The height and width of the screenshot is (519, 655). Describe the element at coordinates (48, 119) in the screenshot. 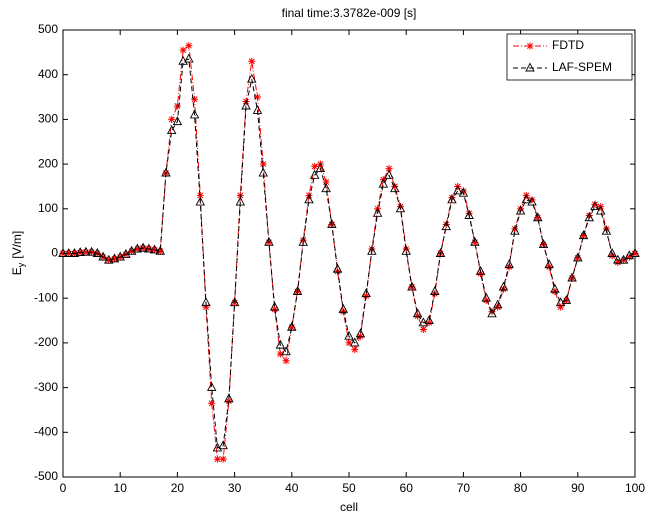

I see `y-tick-label: 300` at that location.